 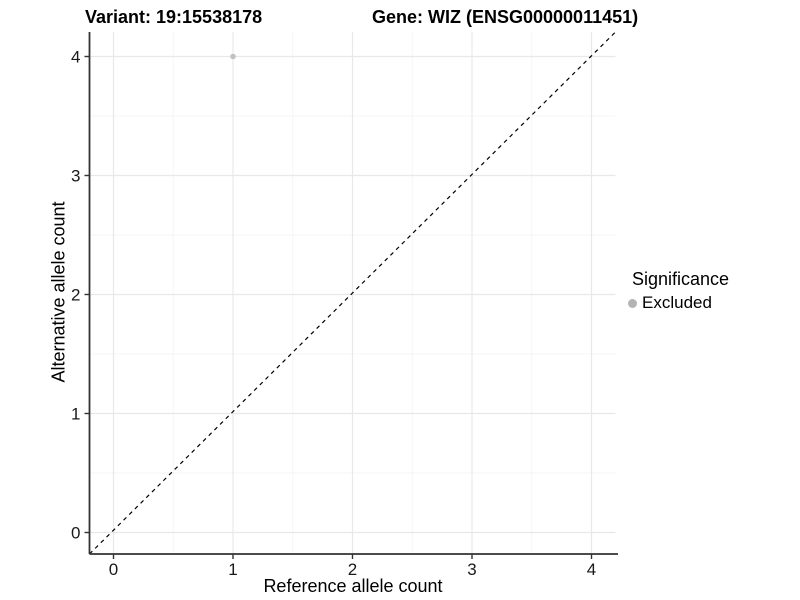 What do you see at coordinates (232, 569) in the screenshot?
I see `x-tick-label: 1` at bounding box center [232, 569].